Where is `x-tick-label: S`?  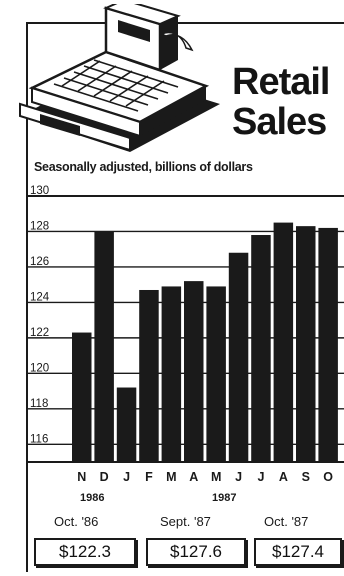 x-tick-label: S is located at coordinates (306, 477).